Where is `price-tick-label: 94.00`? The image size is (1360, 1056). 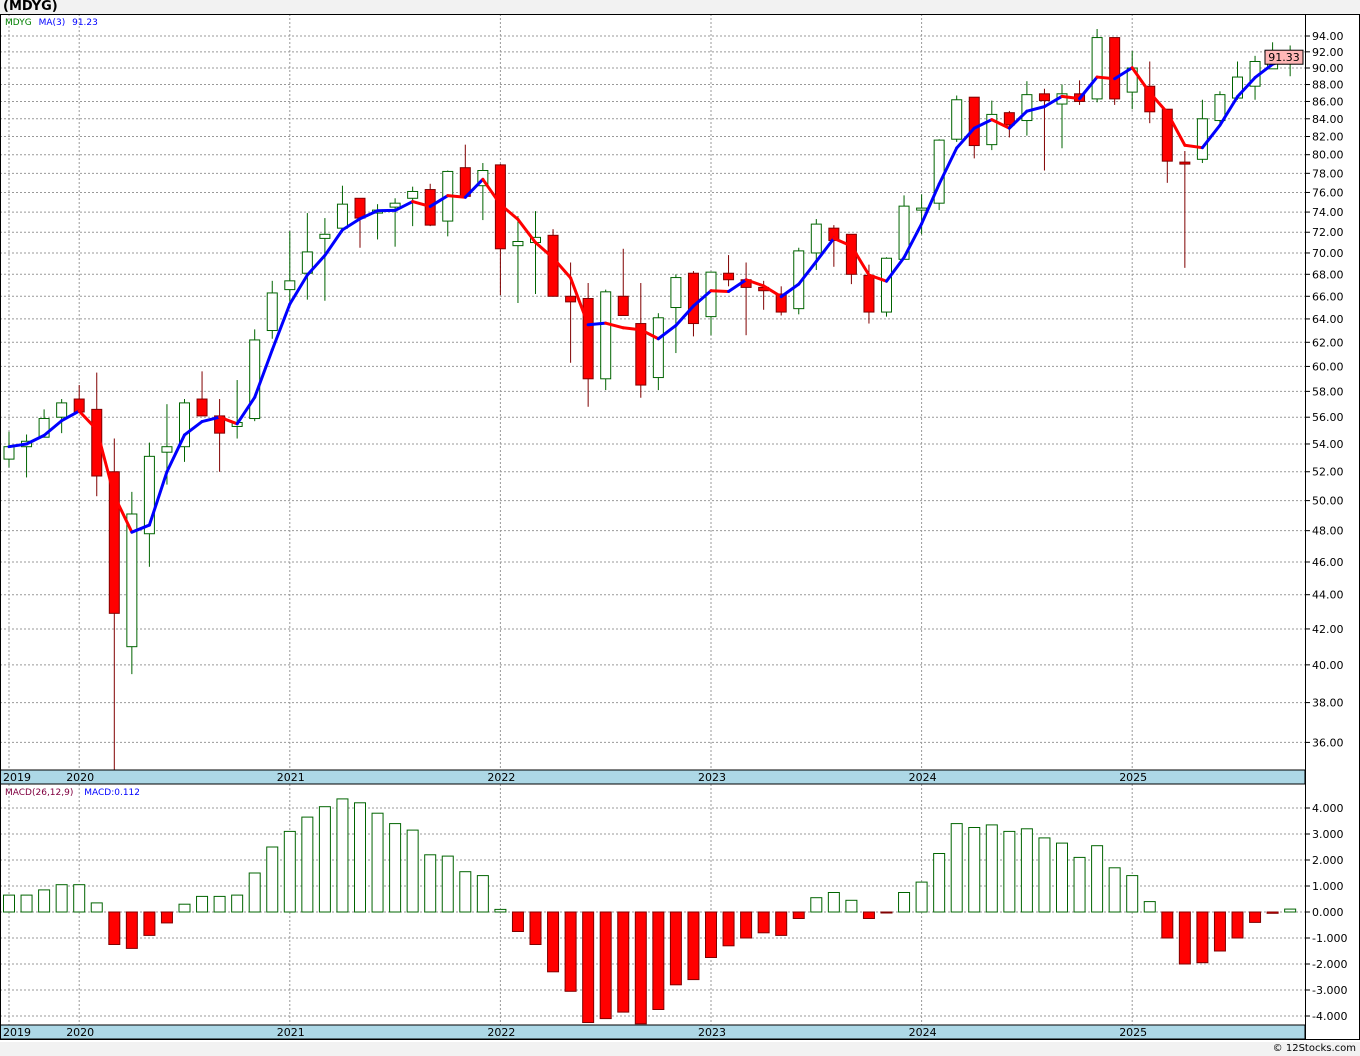 price-tick-label: 94.00 is located at coordinates (1328, 36).